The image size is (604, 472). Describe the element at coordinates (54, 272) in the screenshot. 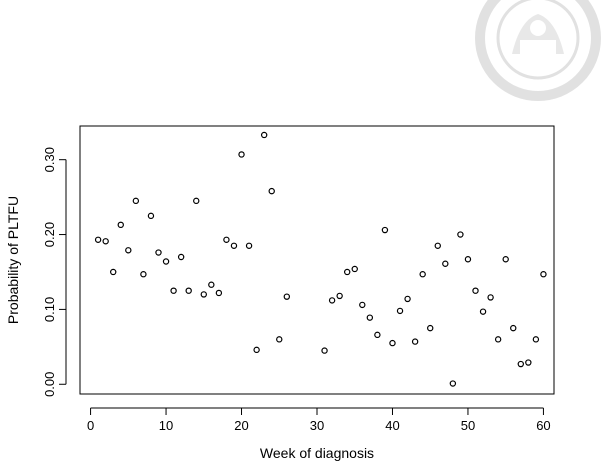

I see `y-axis: 0.00 0.10 0.20 0.30` at that location.